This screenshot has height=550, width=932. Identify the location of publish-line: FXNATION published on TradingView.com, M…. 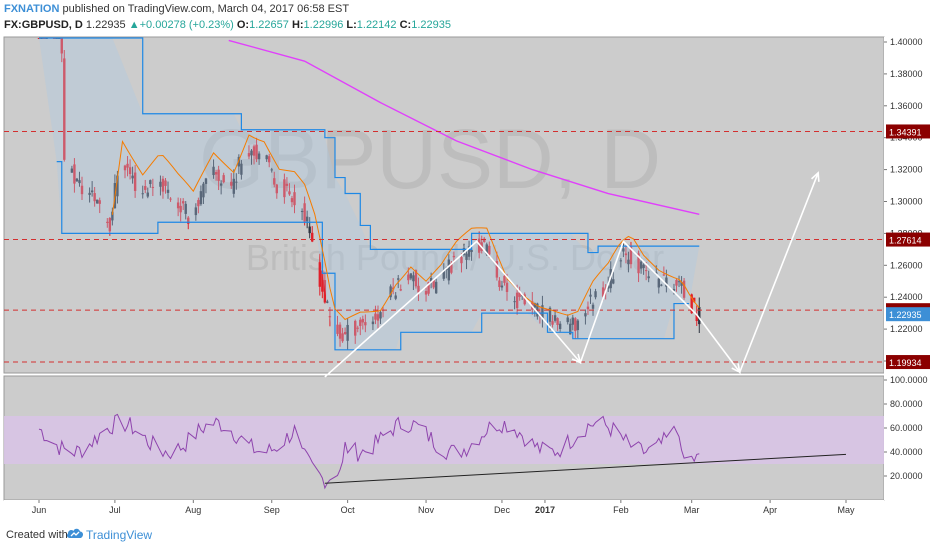
(176, 9).